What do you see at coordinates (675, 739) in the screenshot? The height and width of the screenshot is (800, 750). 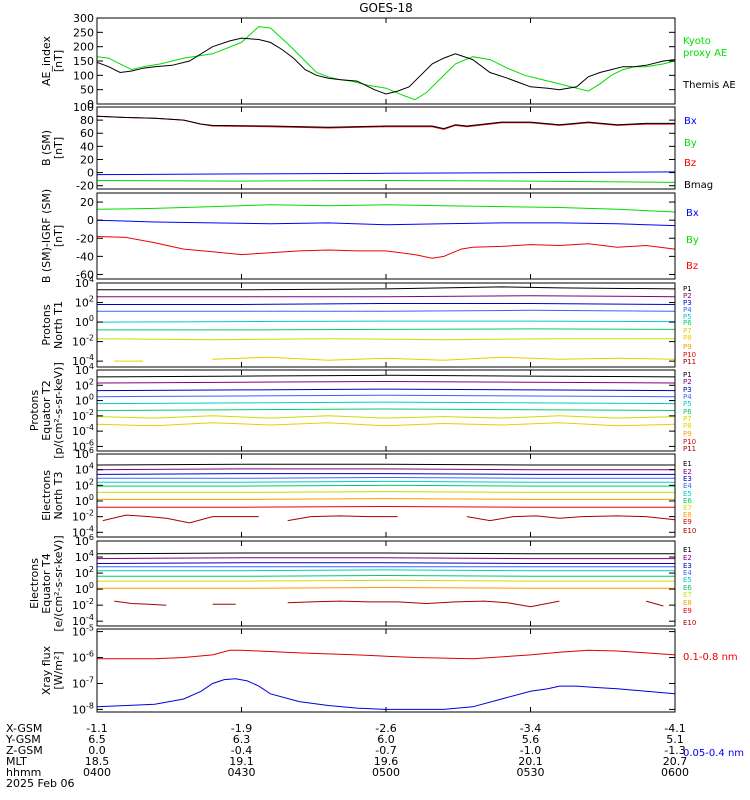 I see `x-axis-value: 5.1` at bounding box center [675, 739].